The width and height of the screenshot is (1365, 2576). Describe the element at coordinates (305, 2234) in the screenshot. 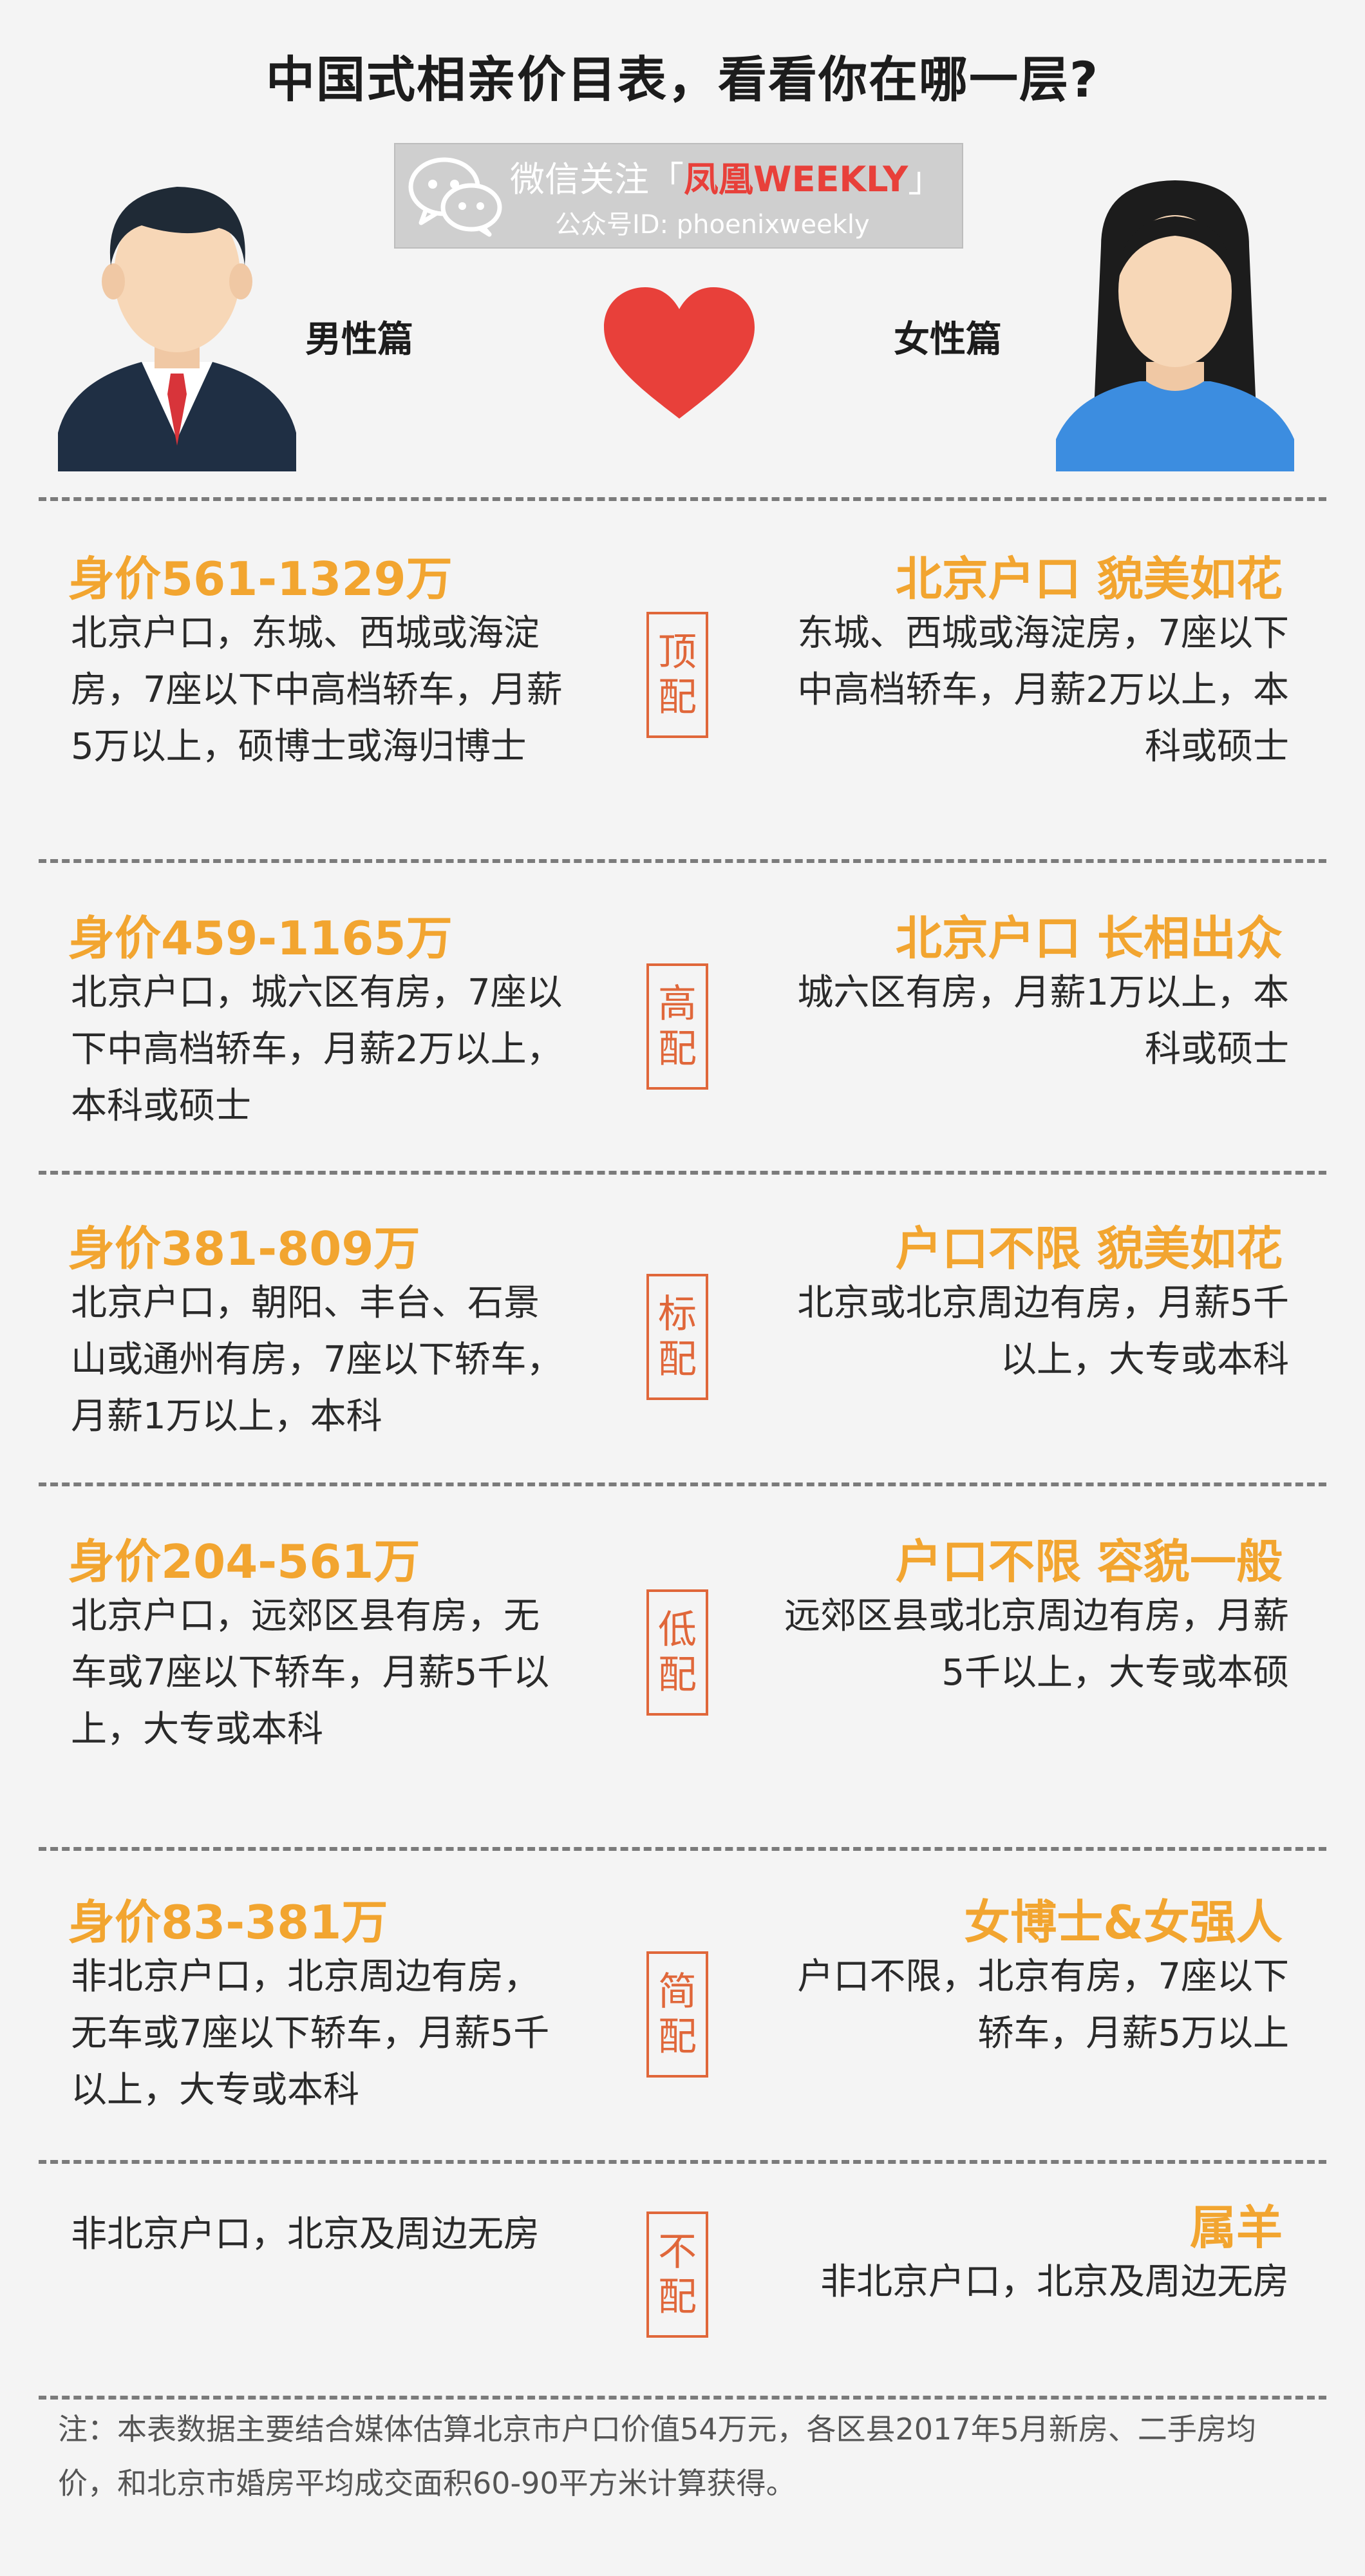

I see `male-description: 非北京户口，北京及周边无房` at that location.